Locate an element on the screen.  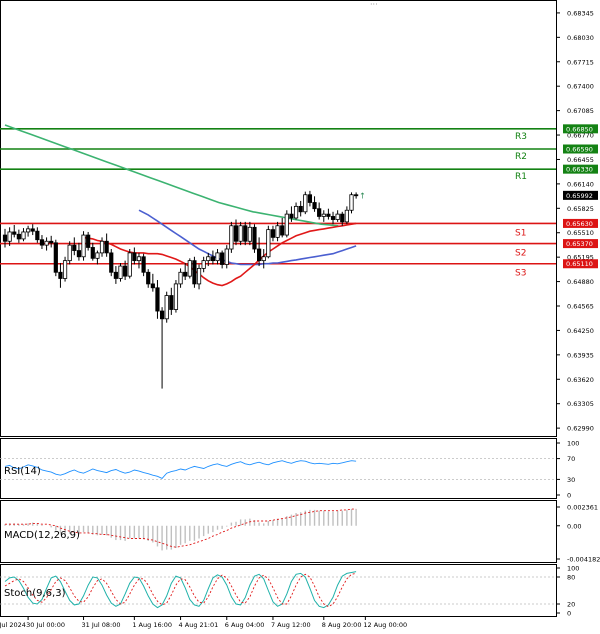
rsi-line is located at coordinates (180, 469).